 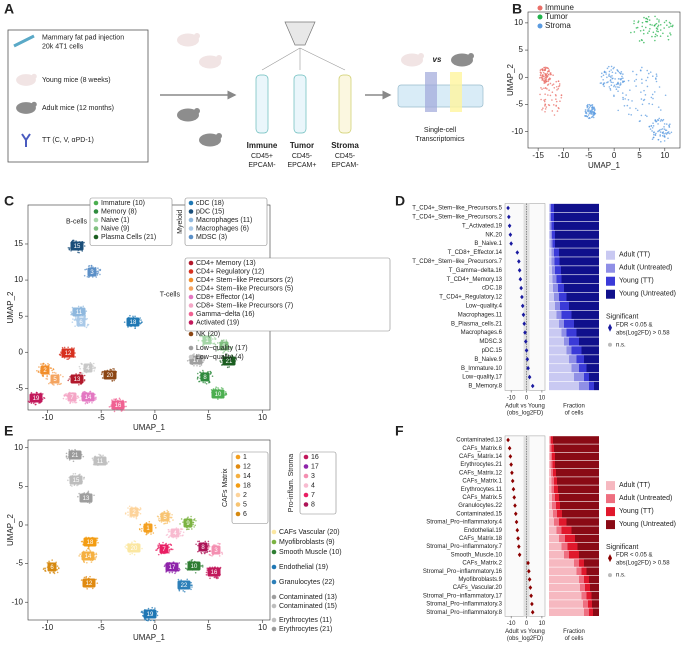 What do you see at coordinates (574, 639) in the screenshot?
I see `fraction-label: of cells` at bounding box center [574, 639].